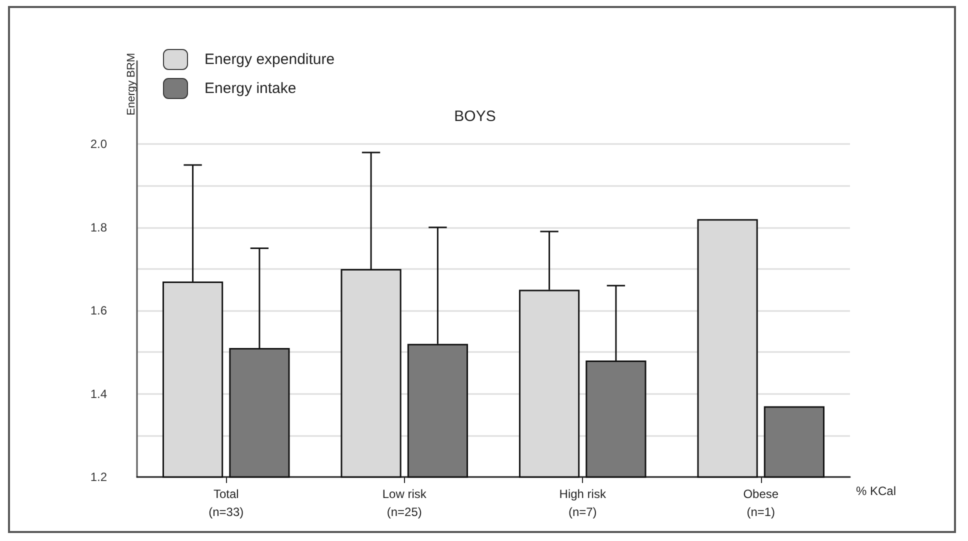 This screenshot has height=541, width=968. I want to click on y-tick-label: 1.2, so click(99, 477).